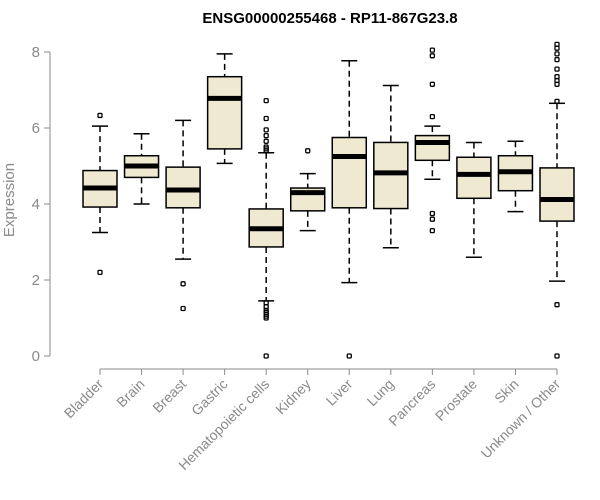 The width and height of the screenshot is (600, 500). What do you see at coordinates (36, 128) in the screenshot?
I see `y-tick-label: 6` at bounding box center [36, 128].